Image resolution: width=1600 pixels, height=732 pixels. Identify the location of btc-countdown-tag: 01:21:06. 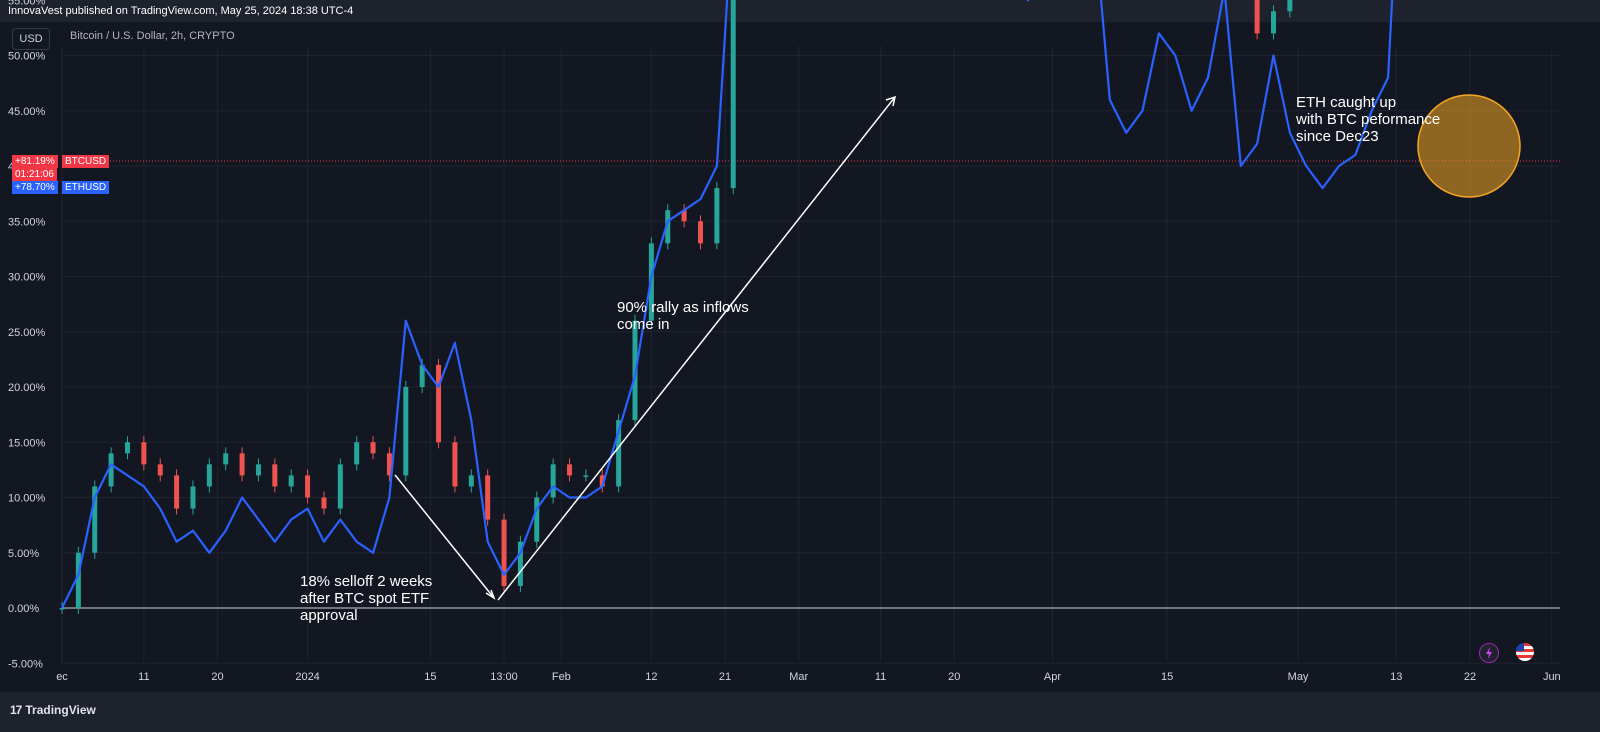
(34, 174).